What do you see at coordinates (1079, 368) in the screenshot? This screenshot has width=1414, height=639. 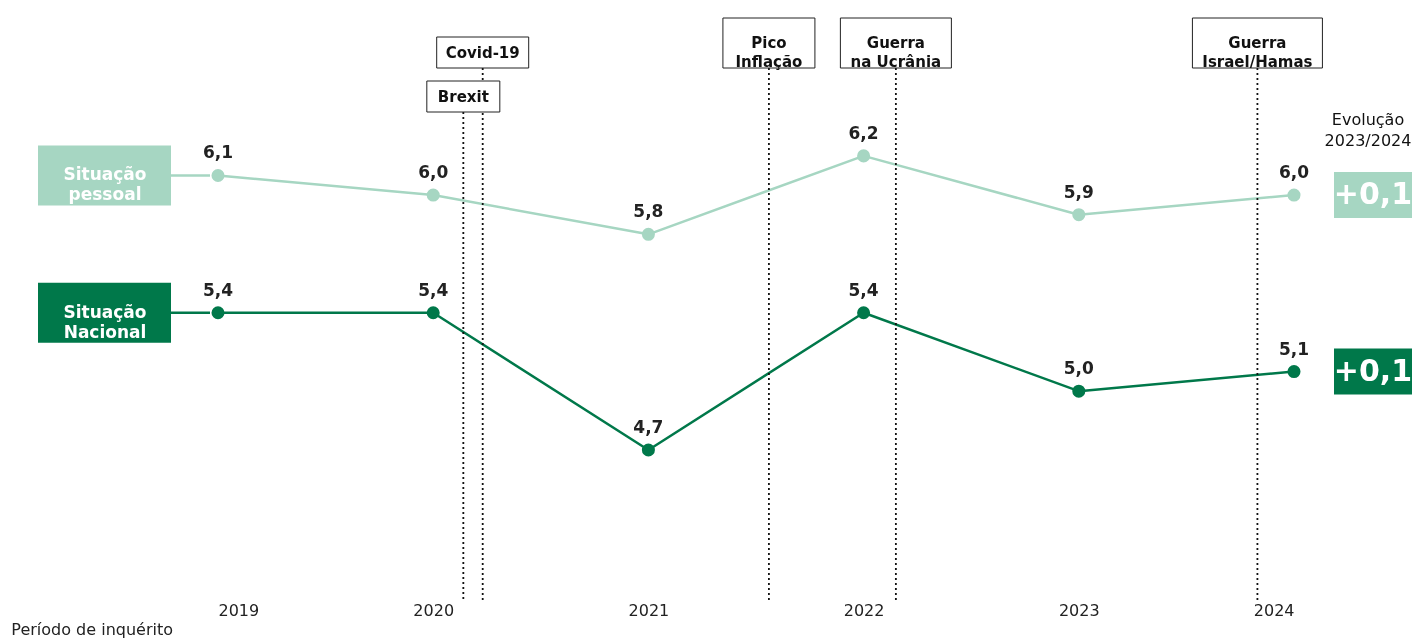 I see `data-label: 5,0` at bounding box center [1079, 368].